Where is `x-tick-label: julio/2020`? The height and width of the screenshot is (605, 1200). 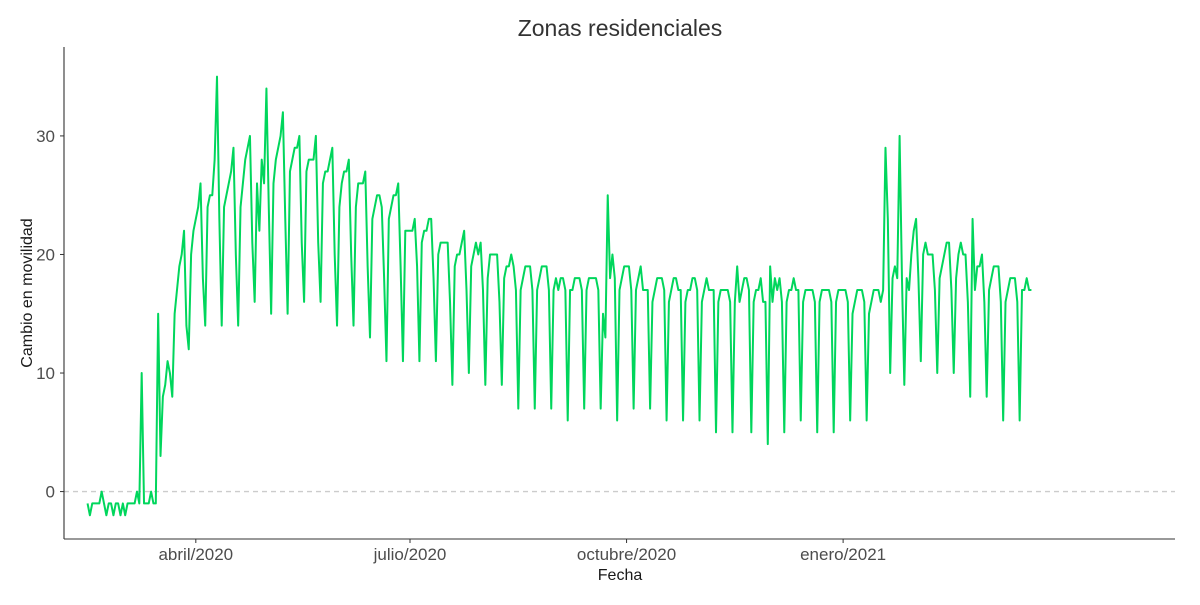
x-tick-label: julio/2020 is located at coordinates (410, 554).